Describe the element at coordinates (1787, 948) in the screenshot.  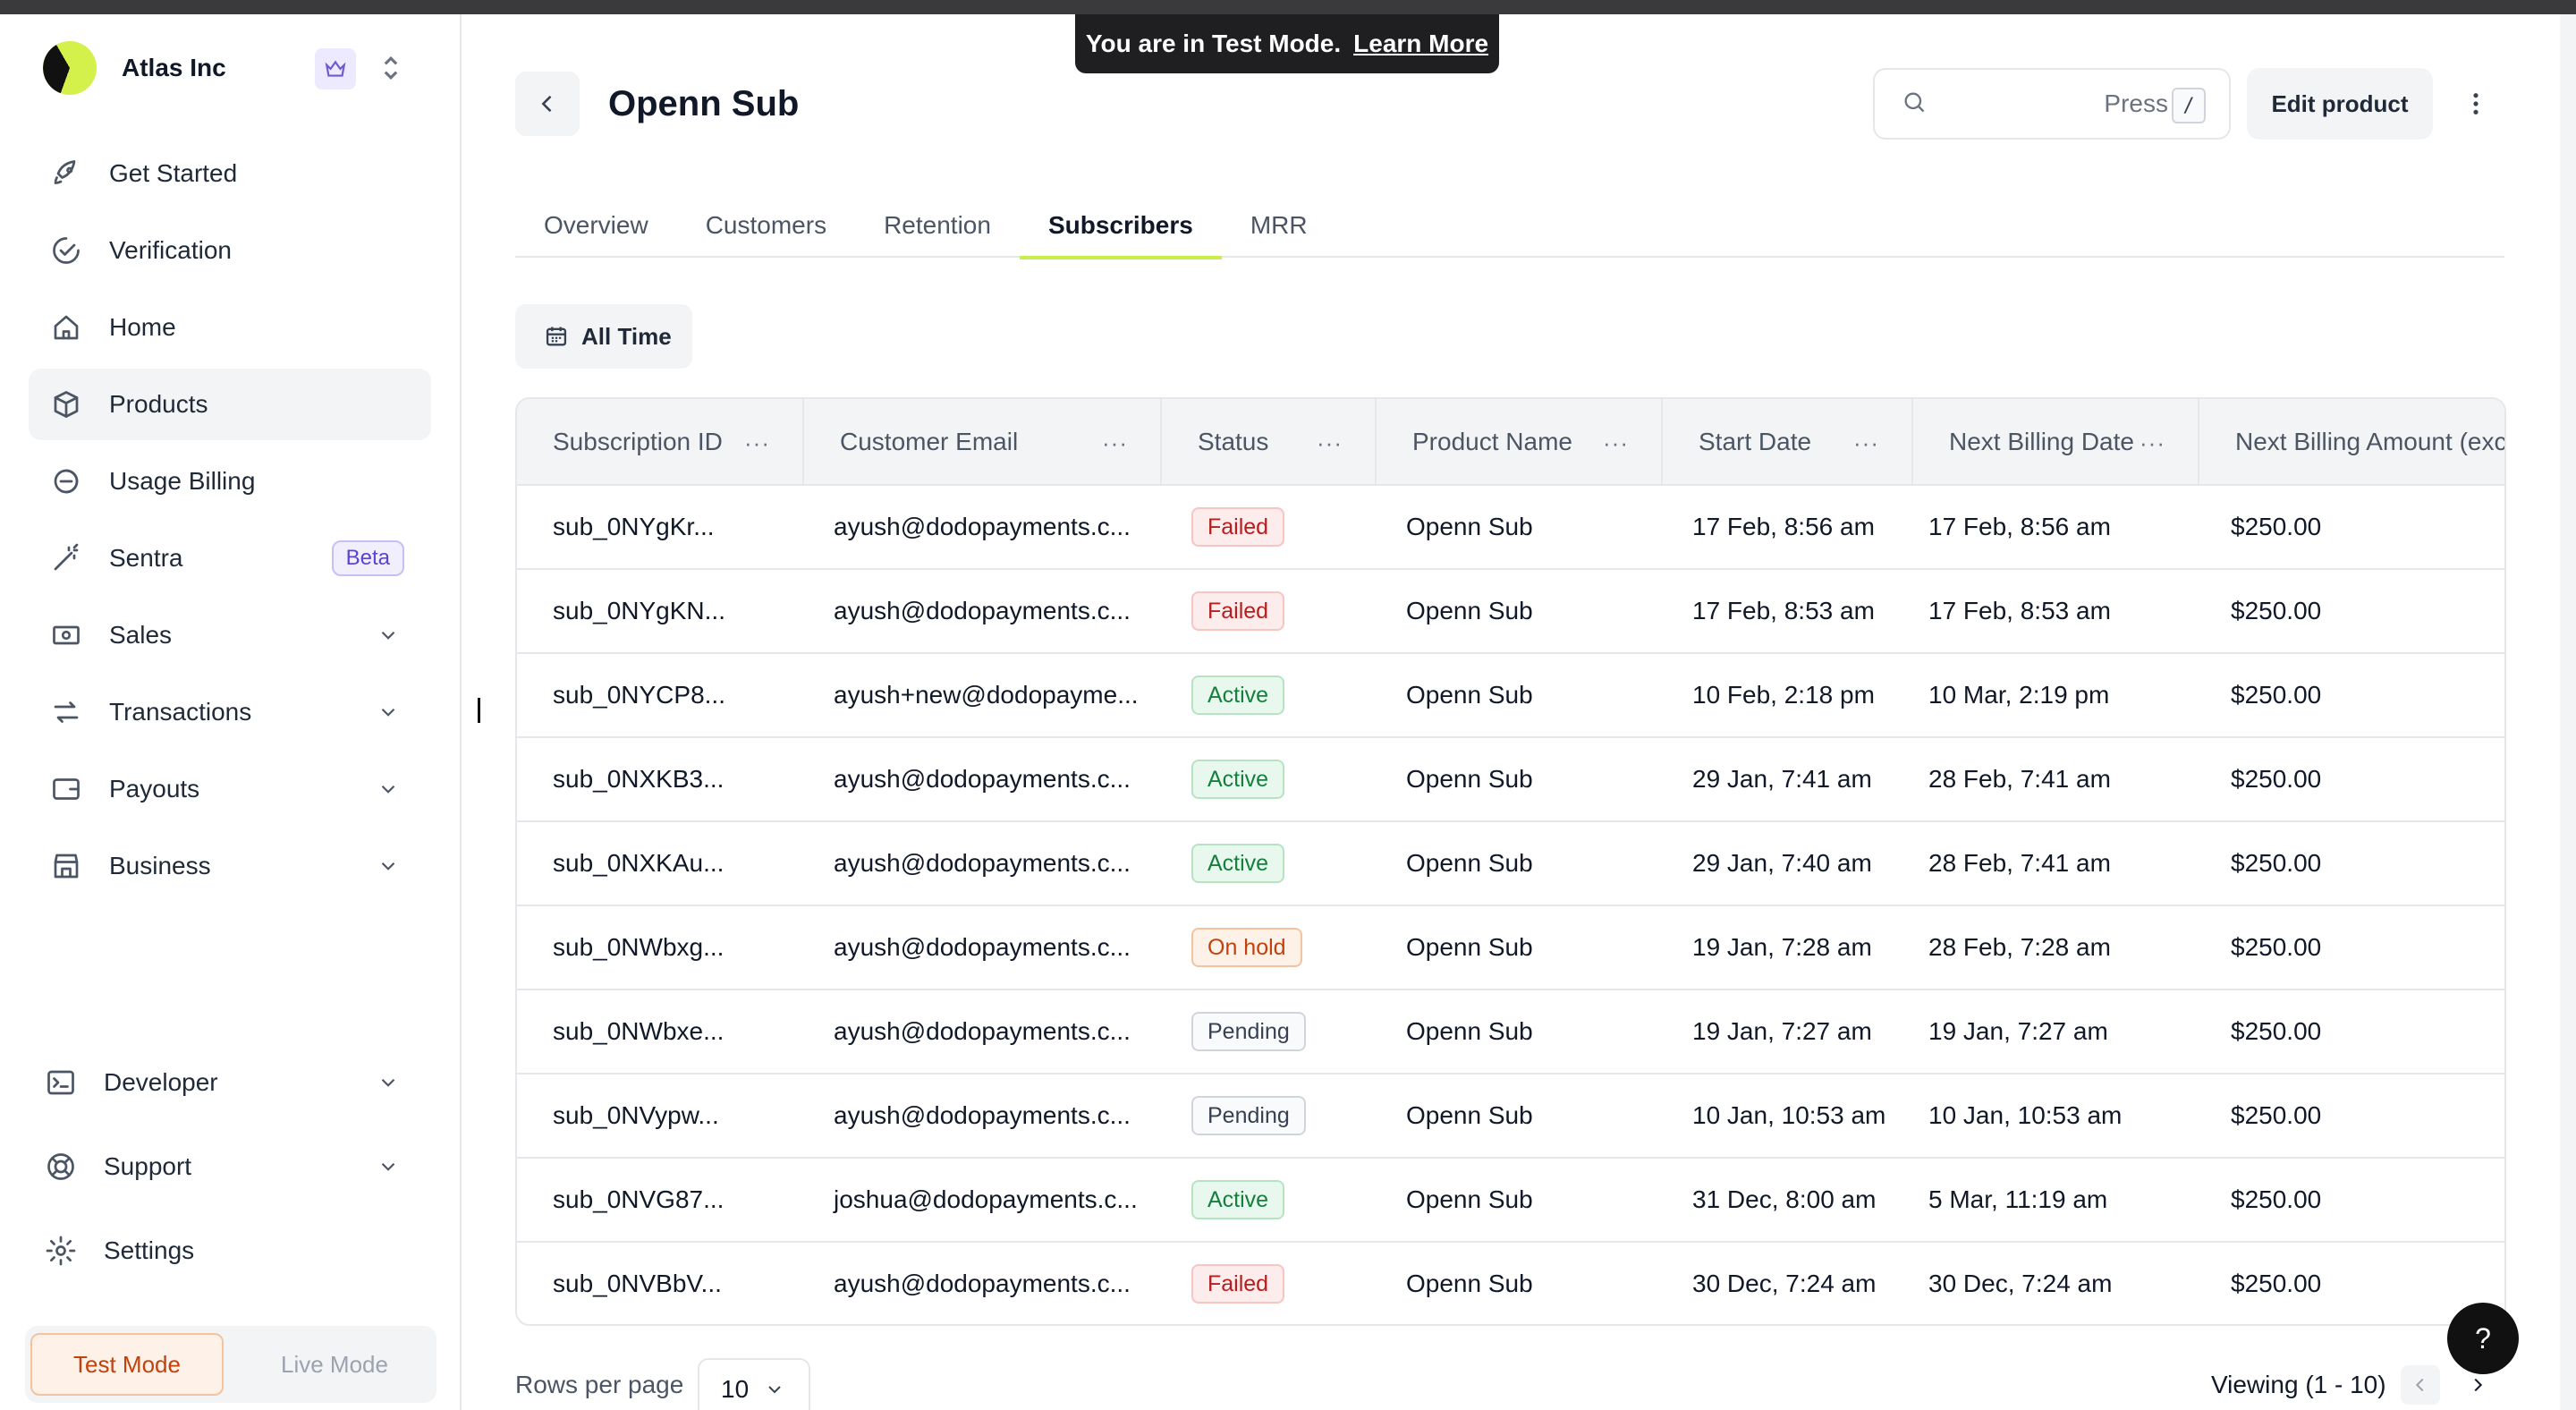
I see `start-date-cell: 19 Jan, 7:28 am` at that location.